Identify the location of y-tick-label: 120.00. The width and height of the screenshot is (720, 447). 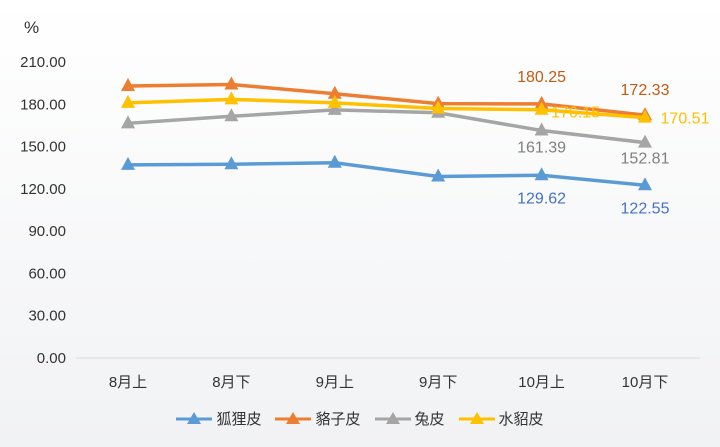
(43, 189).